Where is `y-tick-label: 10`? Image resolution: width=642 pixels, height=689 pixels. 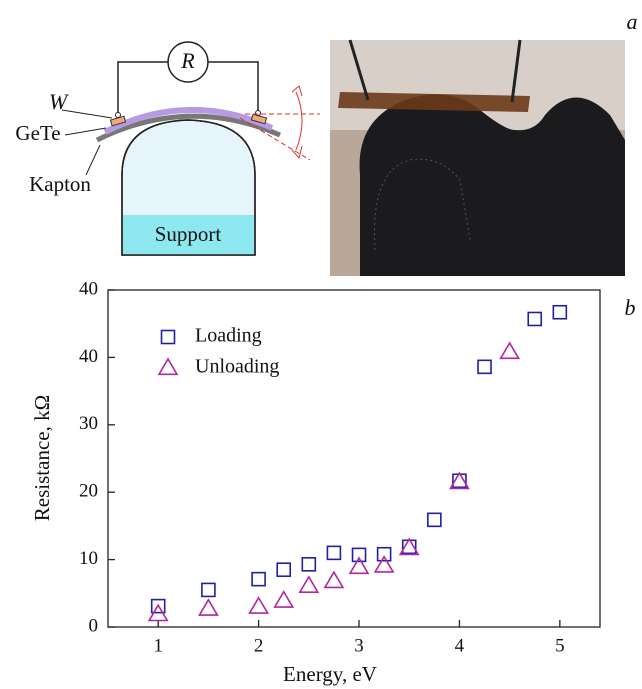 y-tick-label: 10 is located at coordinates (88, 558).